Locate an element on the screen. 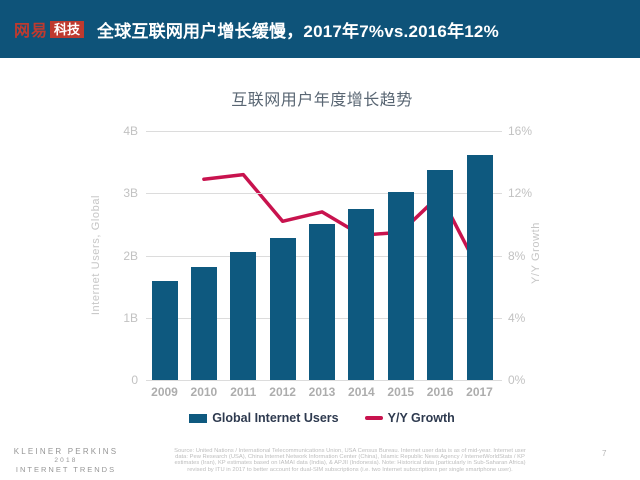 This screenshot has height=480, width=640. bar-2009 is located at coordinates (164, 330).